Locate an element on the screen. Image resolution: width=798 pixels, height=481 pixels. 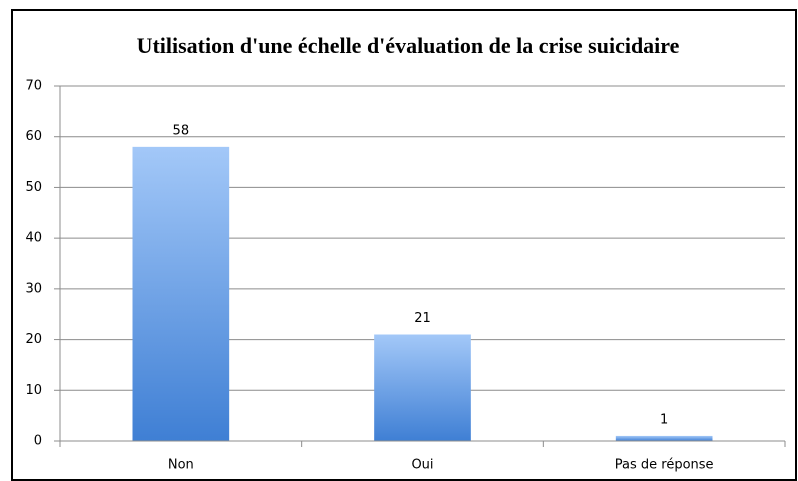
x-tick-label: Oui is located at coordinates (422, 465).